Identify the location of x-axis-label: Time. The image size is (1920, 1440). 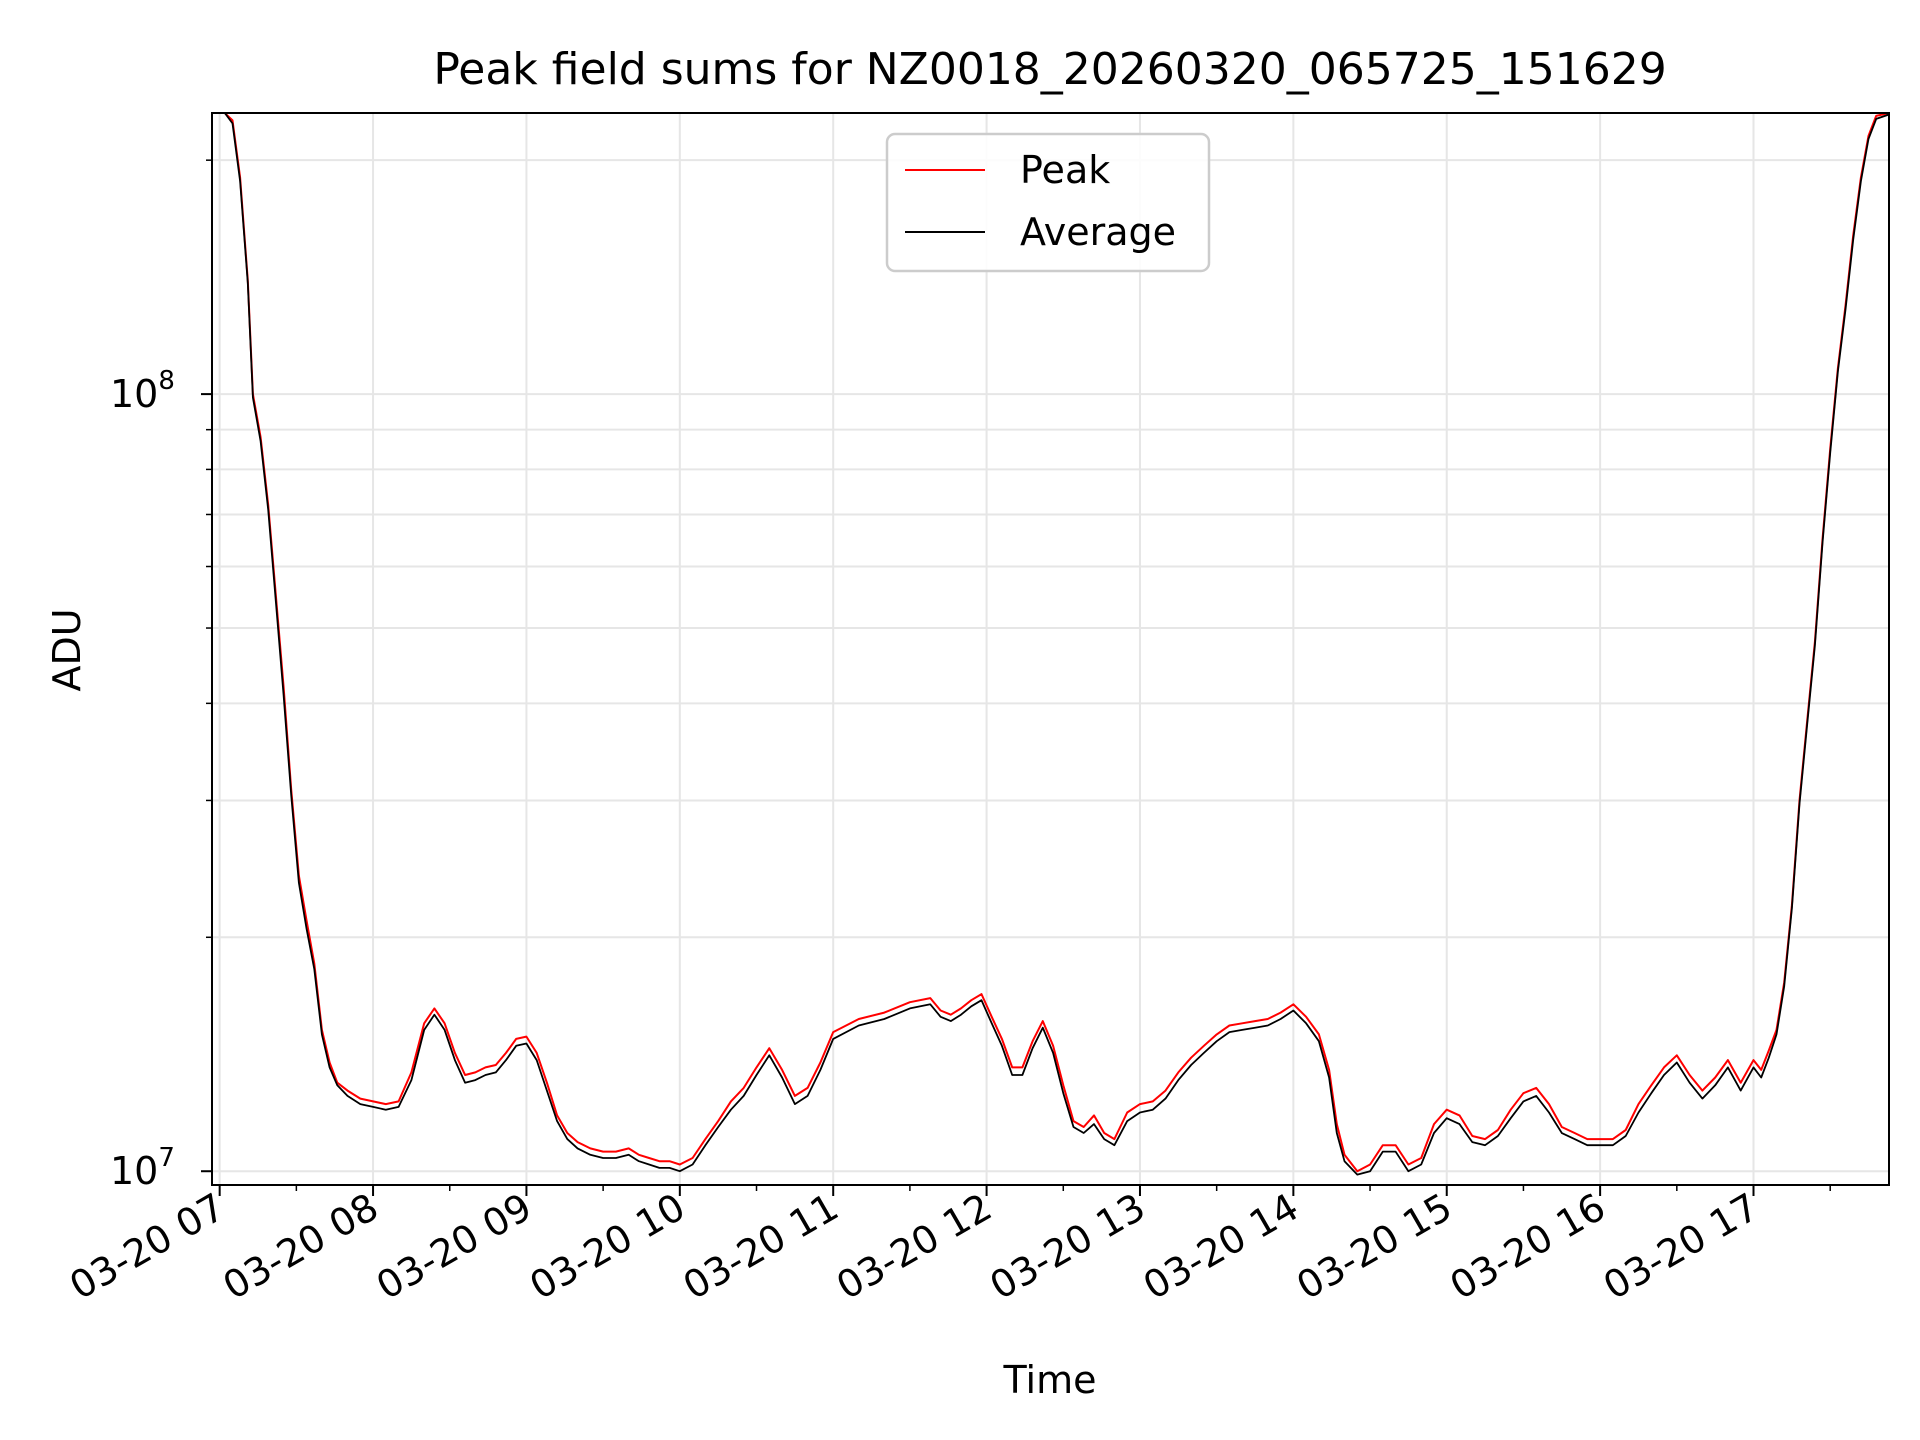
(1050, 1380).